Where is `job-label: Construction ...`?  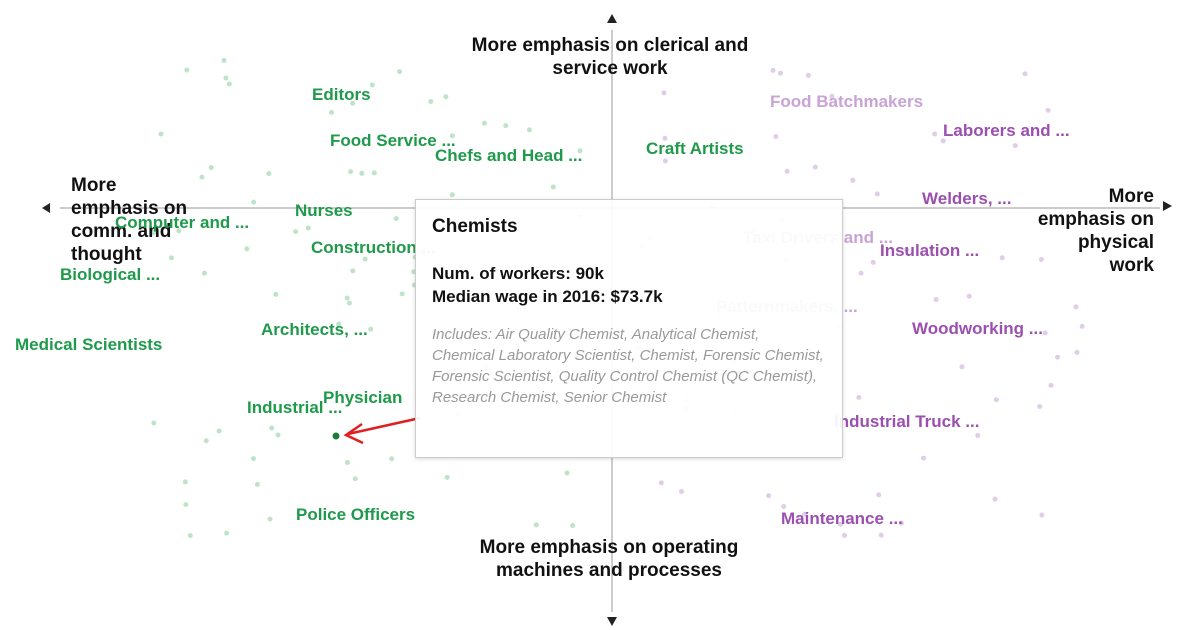 job-label: Construction ... is located at coordinates (373, 247).